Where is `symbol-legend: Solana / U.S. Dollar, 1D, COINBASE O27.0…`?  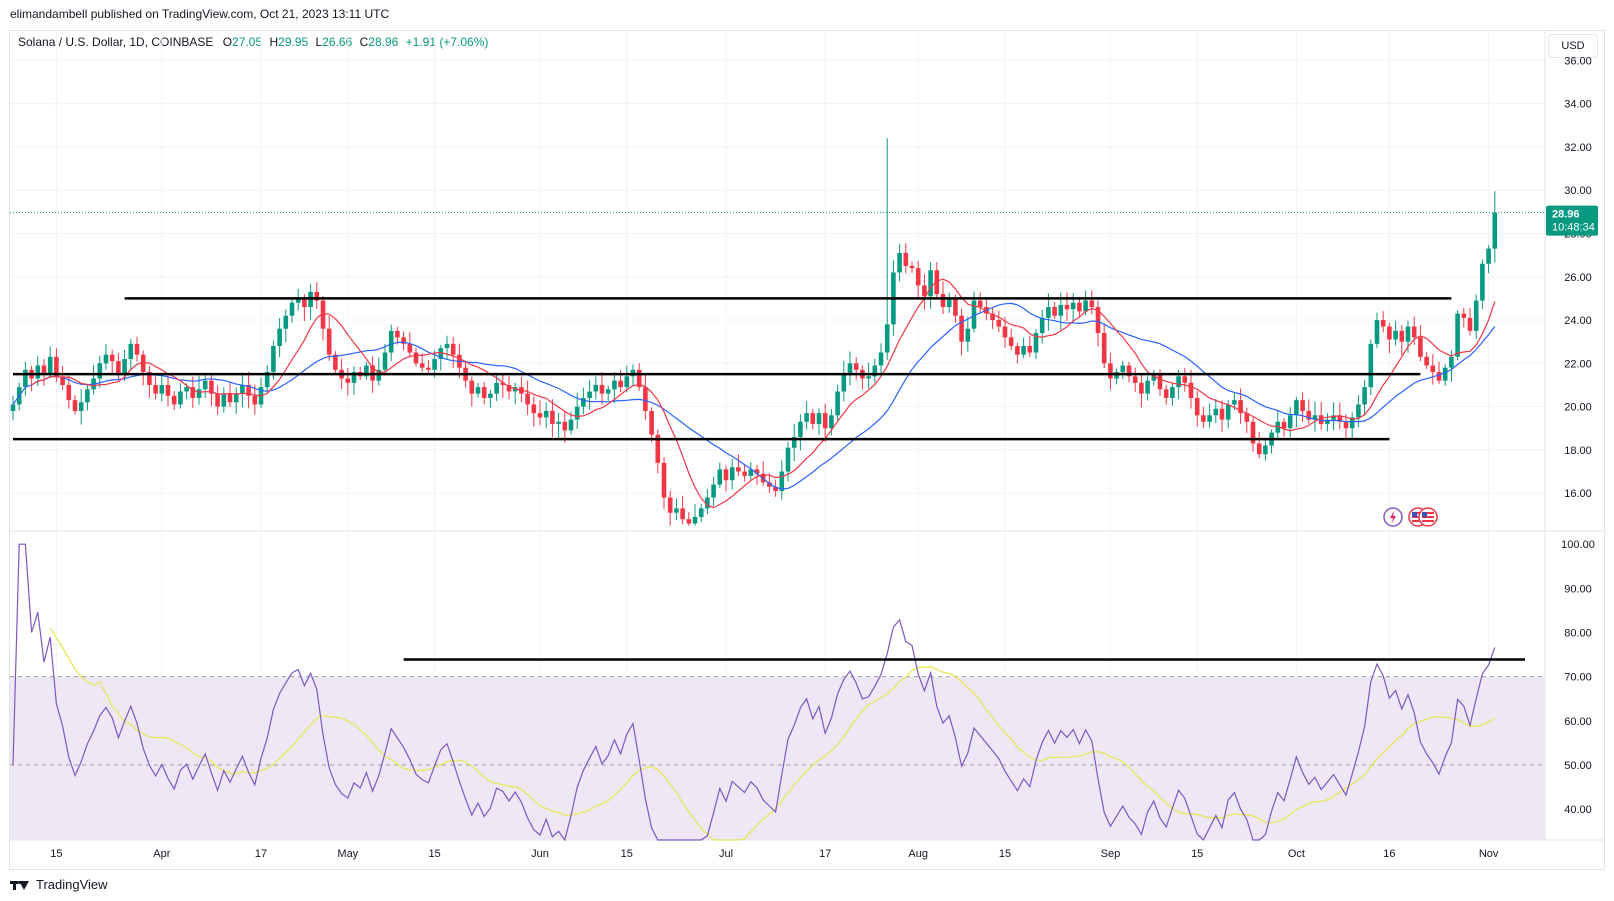 symbol-legend: Solana / U.S. Dollar, 1D, COINBASE O27.0… is located at coordinates (253, 42).